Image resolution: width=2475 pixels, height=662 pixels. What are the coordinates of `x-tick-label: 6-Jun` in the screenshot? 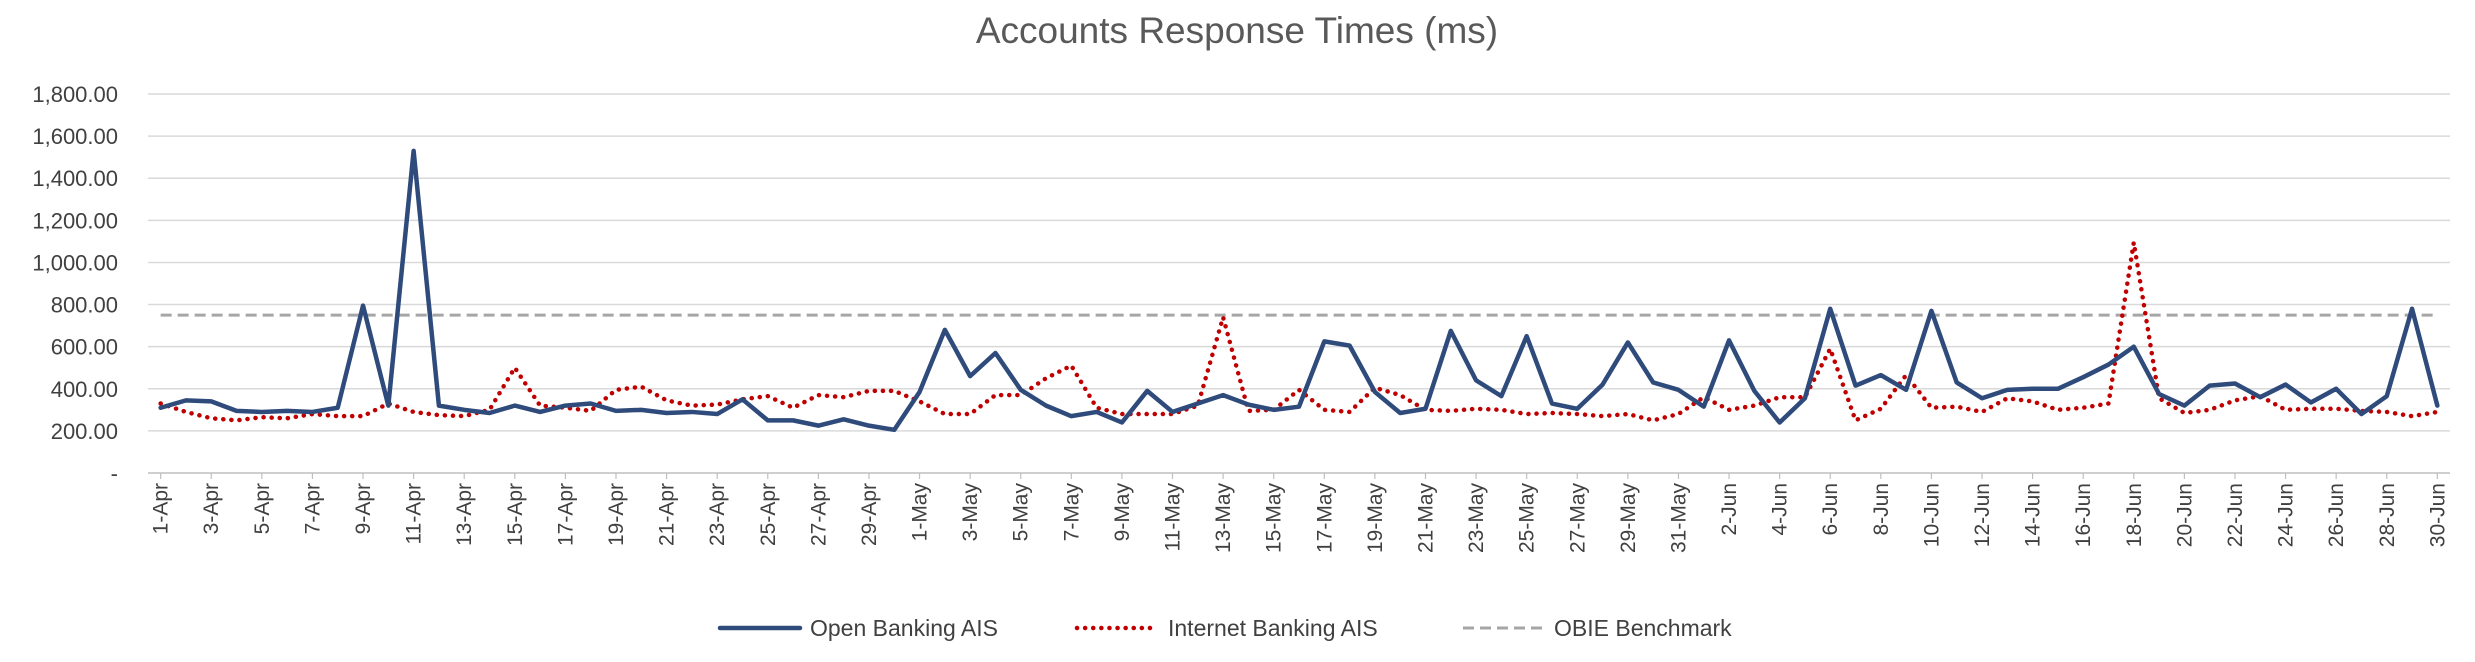 It's located at (1830, 509).